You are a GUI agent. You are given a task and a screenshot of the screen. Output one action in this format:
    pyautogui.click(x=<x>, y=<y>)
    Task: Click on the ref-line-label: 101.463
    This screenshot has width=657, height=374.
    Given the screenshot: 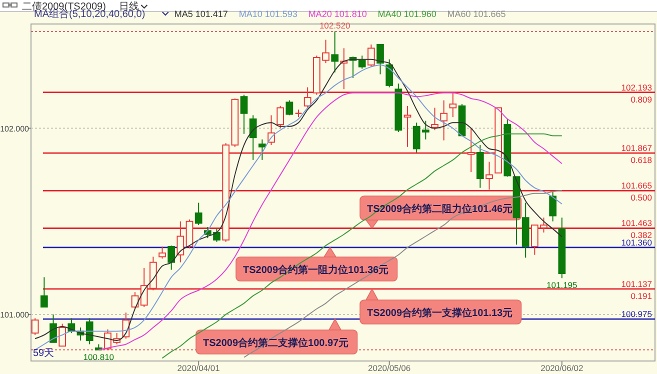 What is the action you would take?
    pyautogui.click(x=636, y=223)
    